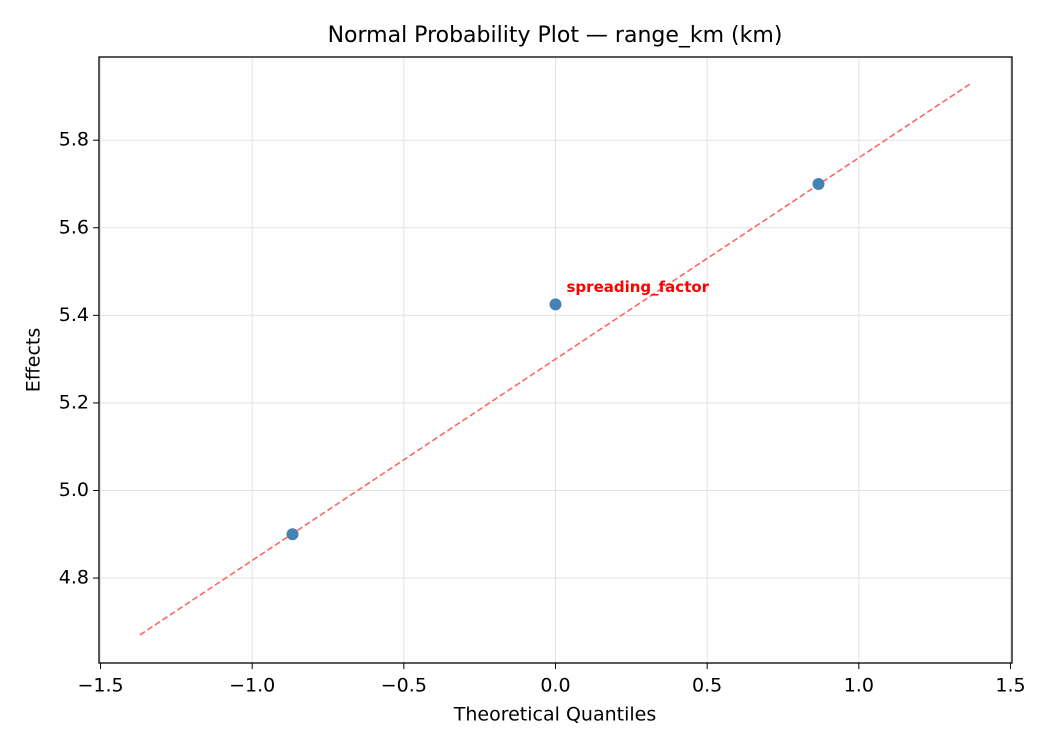 The width and height of the screenshot is (1050, 750). What do you see at coordinates (100, 686) in the screenshot?
I see `x-tick-label: −1.5` at bounding box center [100, 686].